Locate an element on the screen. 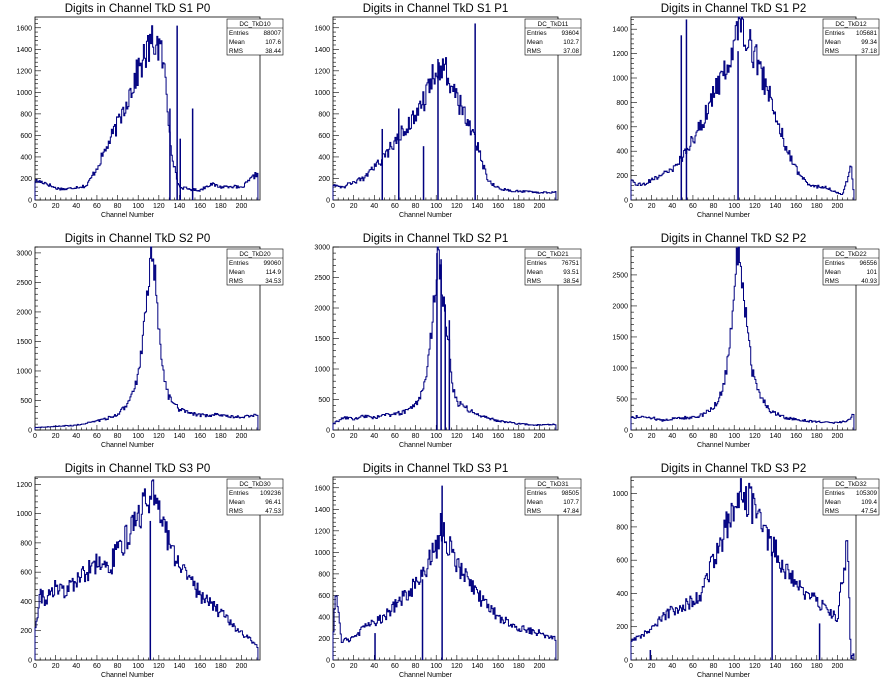 This screenshot has height=690, width=896. stats-entries-value: 96556 is located at coordinates (868, 263).